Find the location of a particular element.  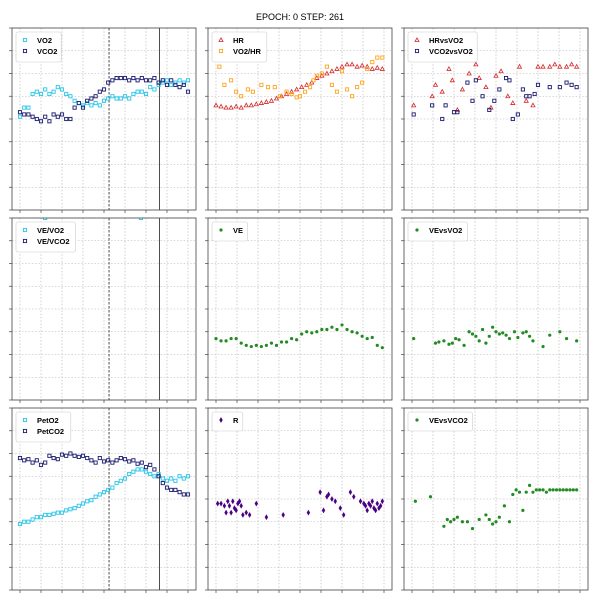

panel-bottom-left: PetO2 PetCO2 is located at coordinates (103, 500).